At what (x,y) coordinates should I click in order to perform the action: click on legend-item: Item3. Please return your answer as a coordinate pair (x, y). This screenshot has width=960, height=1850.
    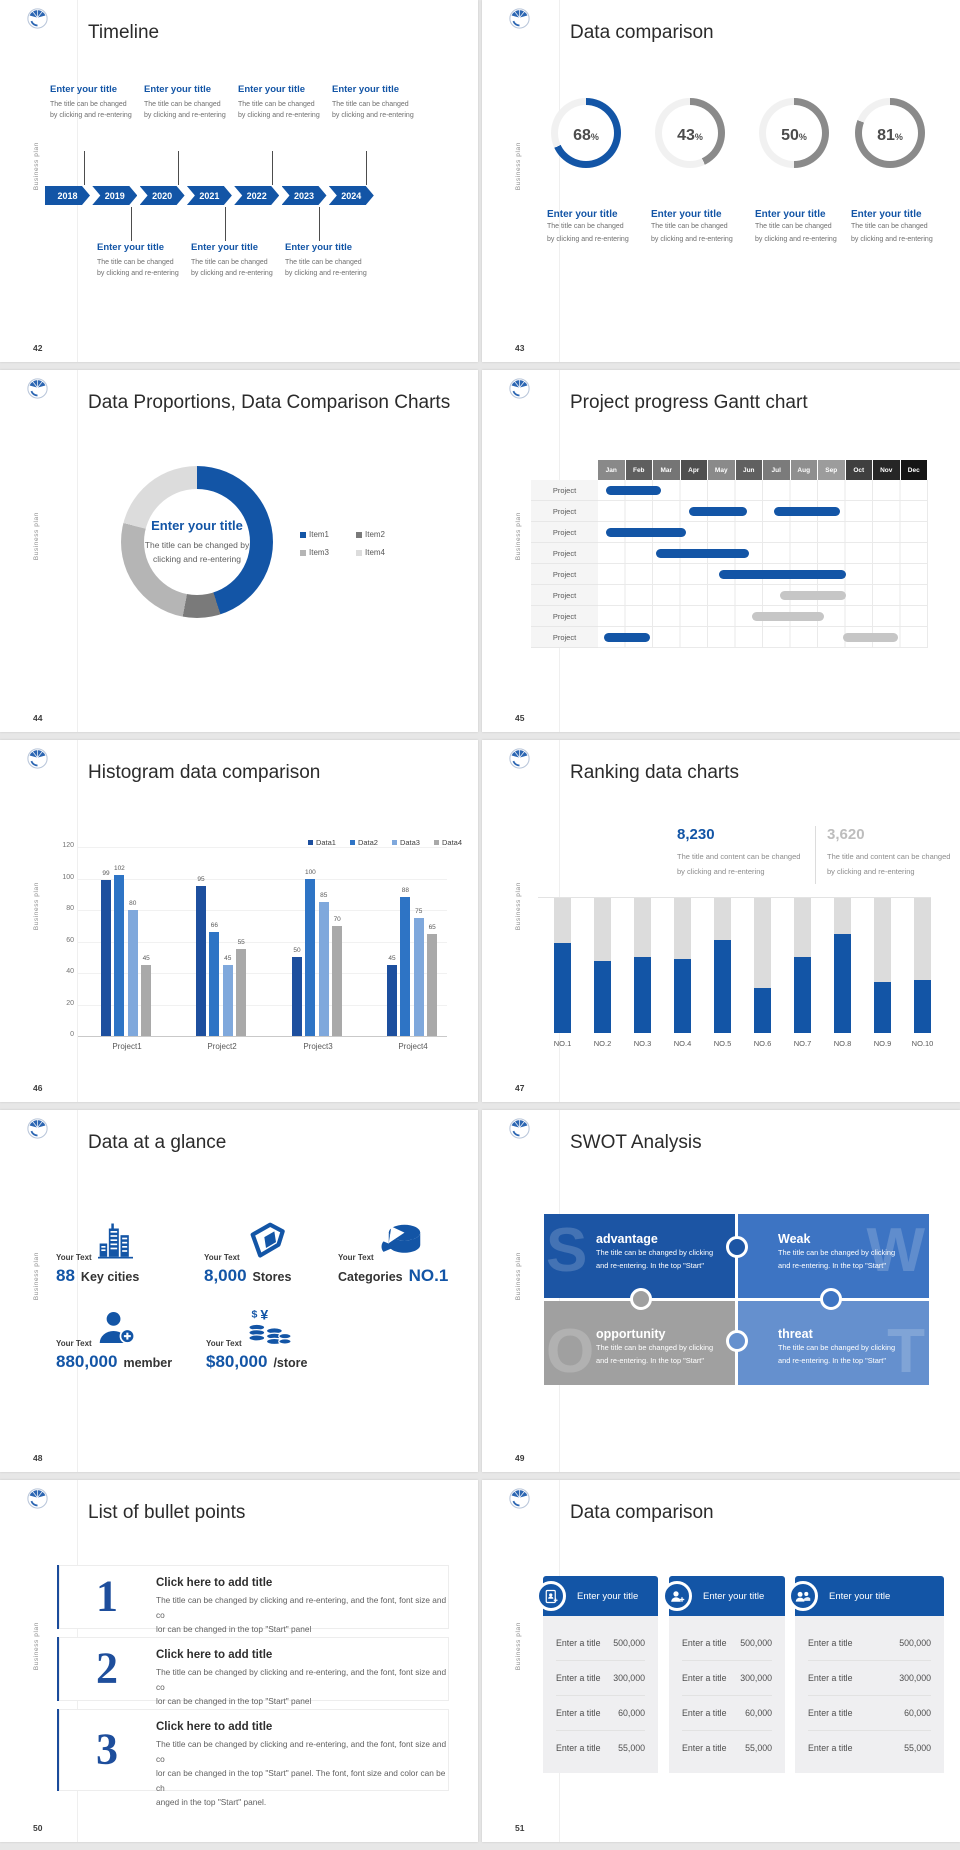
    Looking at the image, I should click on (325, 552).